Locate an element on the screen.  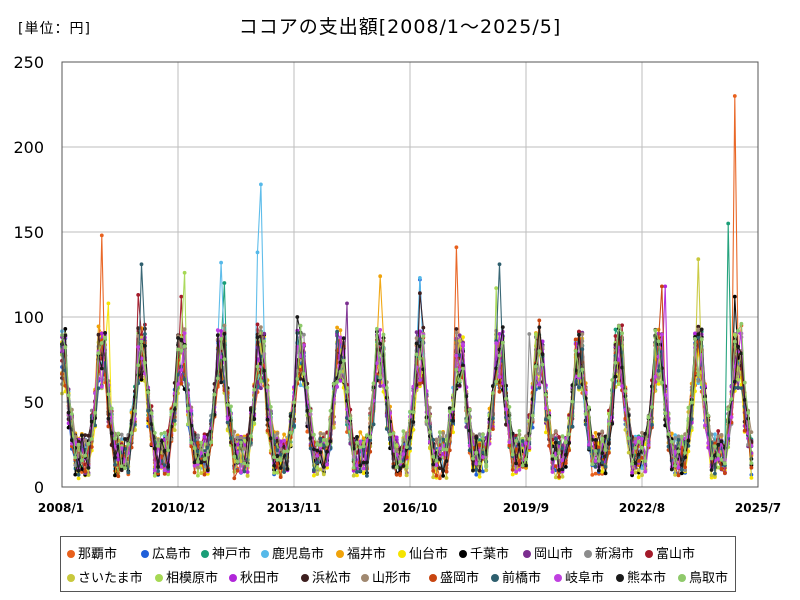
legend-item: 山形市 is located at coordinates (386, 576).